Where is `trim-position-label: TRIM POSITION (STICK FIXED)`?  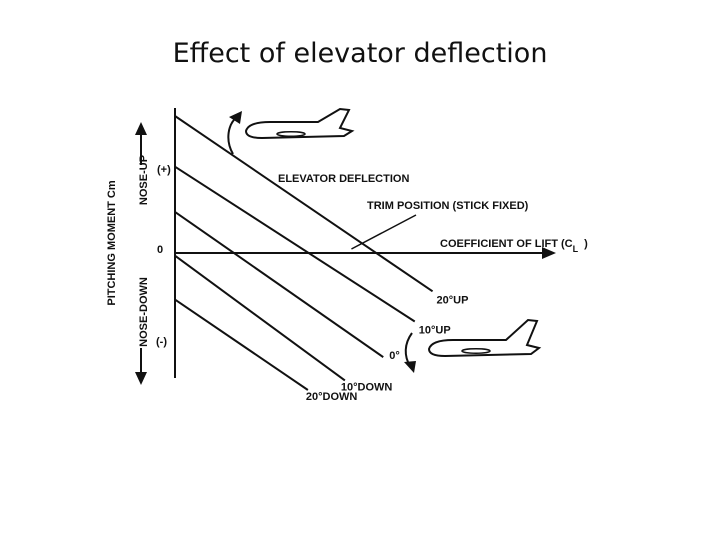
trim-position-label: TRIM POSITION (STICK FIXED) is located at coordinates (448, 206).